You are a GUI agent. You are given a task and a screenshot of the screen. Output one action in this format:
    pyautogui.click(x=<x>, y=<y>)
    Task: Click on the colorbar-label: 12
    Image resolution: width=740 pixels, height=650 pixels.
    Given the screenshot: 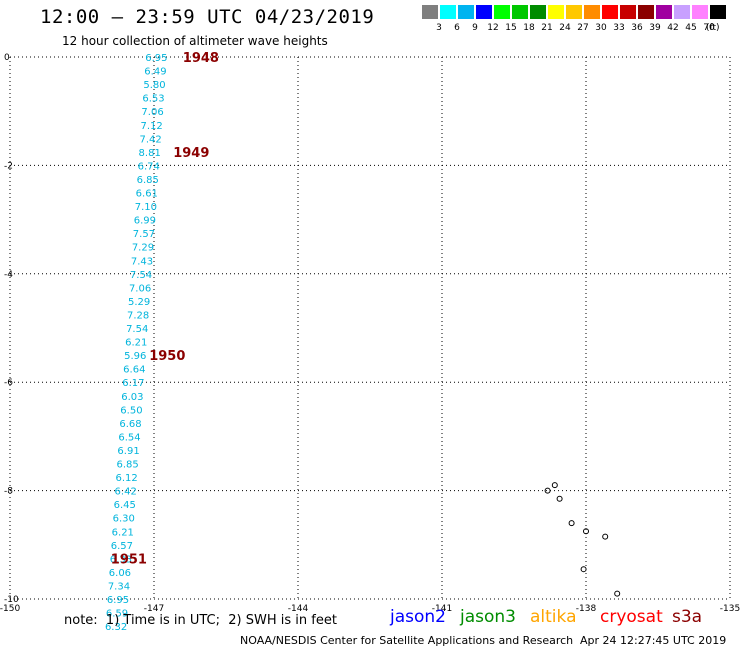 What is the action you would take?
    pyautogui.click(x=493, y=28)
    